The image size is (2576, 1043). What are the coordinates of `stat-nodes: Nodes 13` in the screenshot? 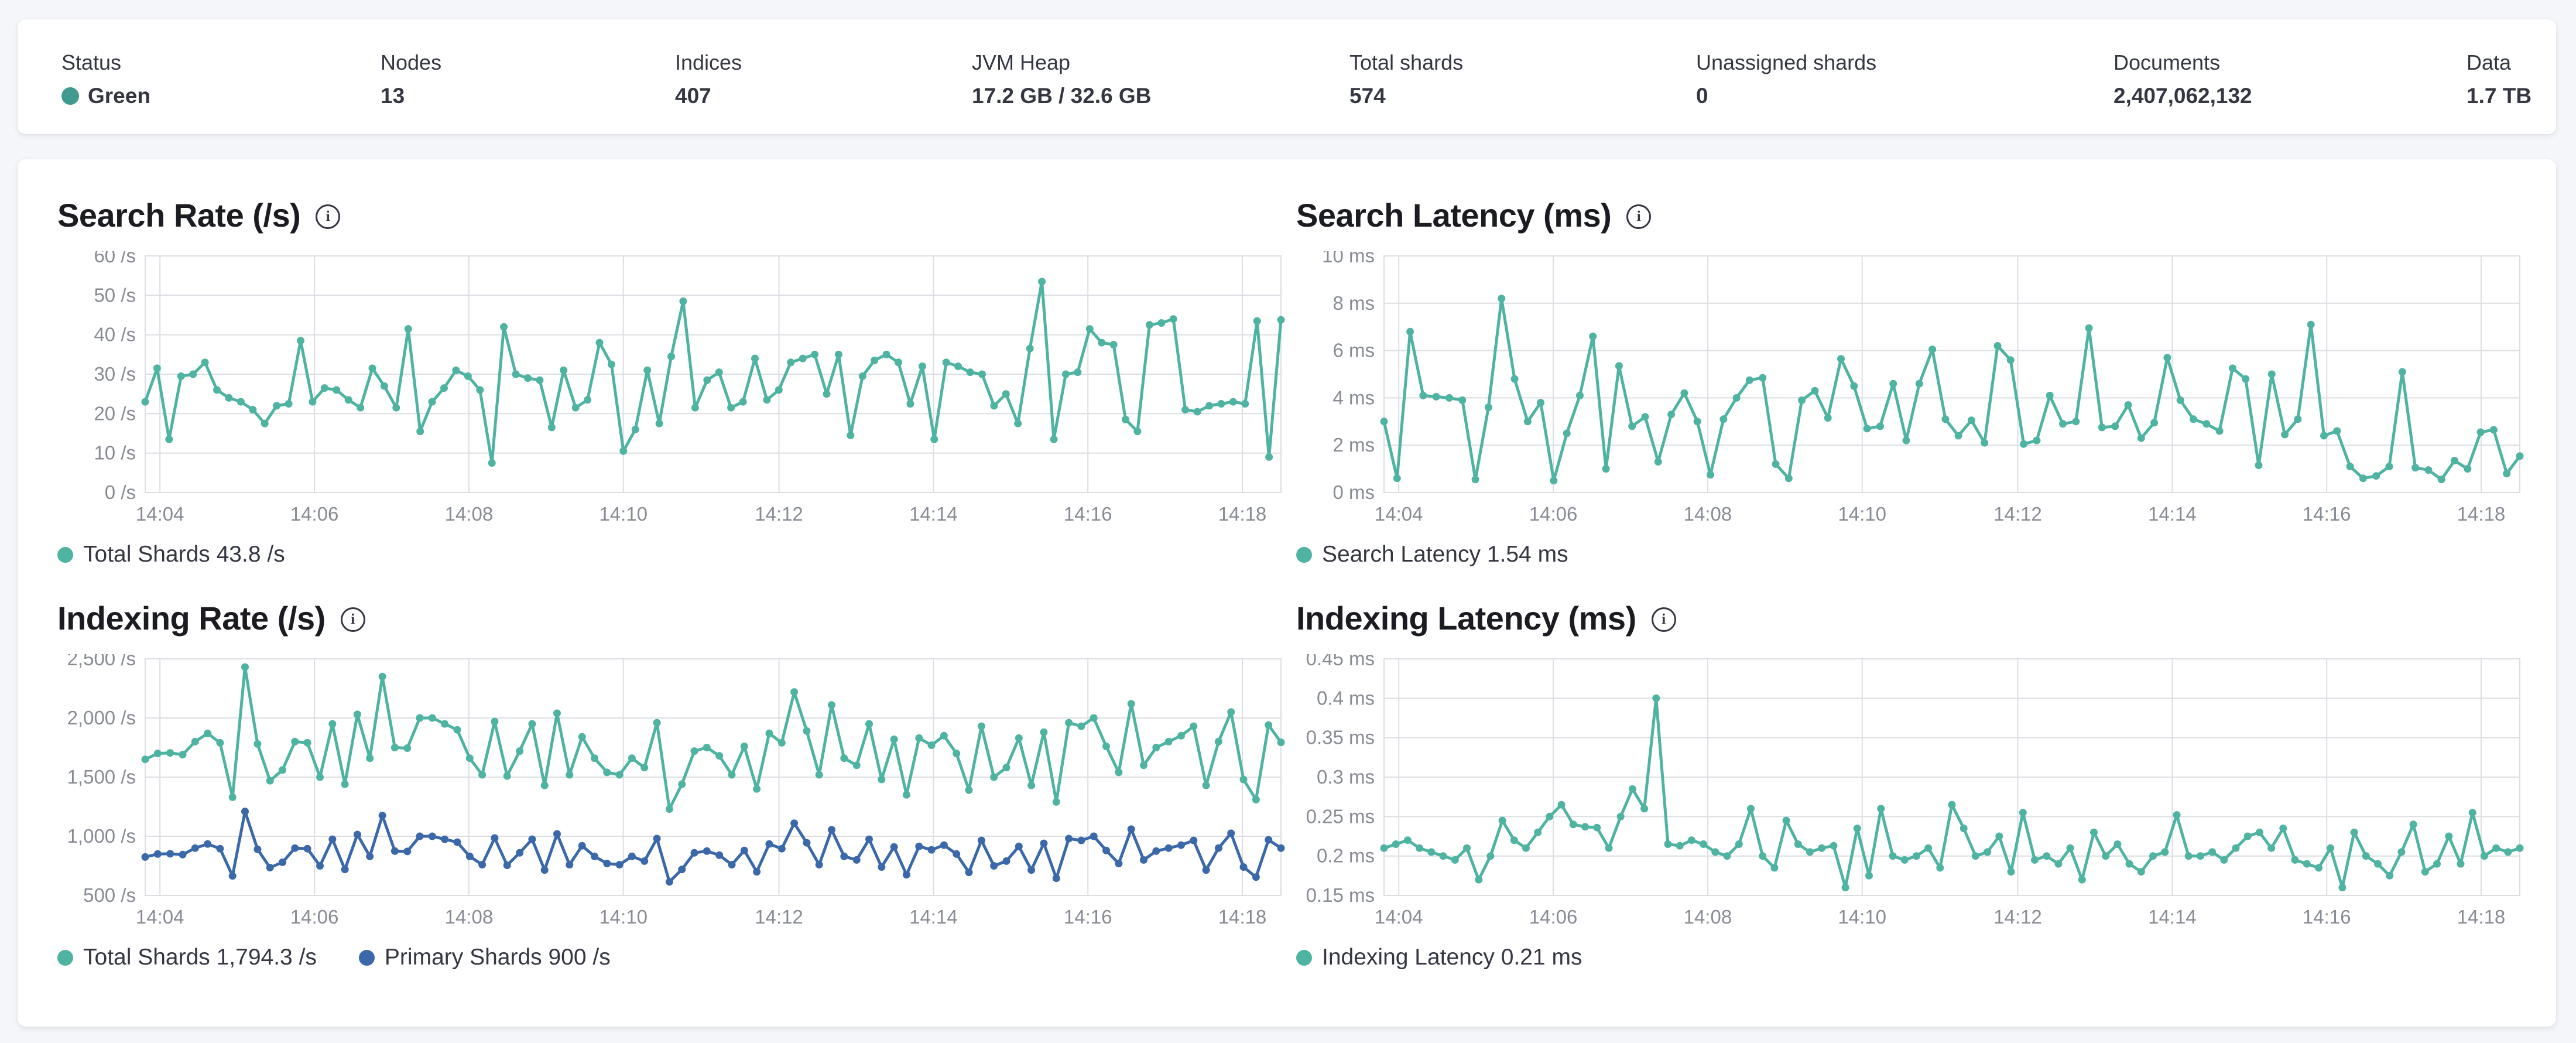 It's located at (411, 80).